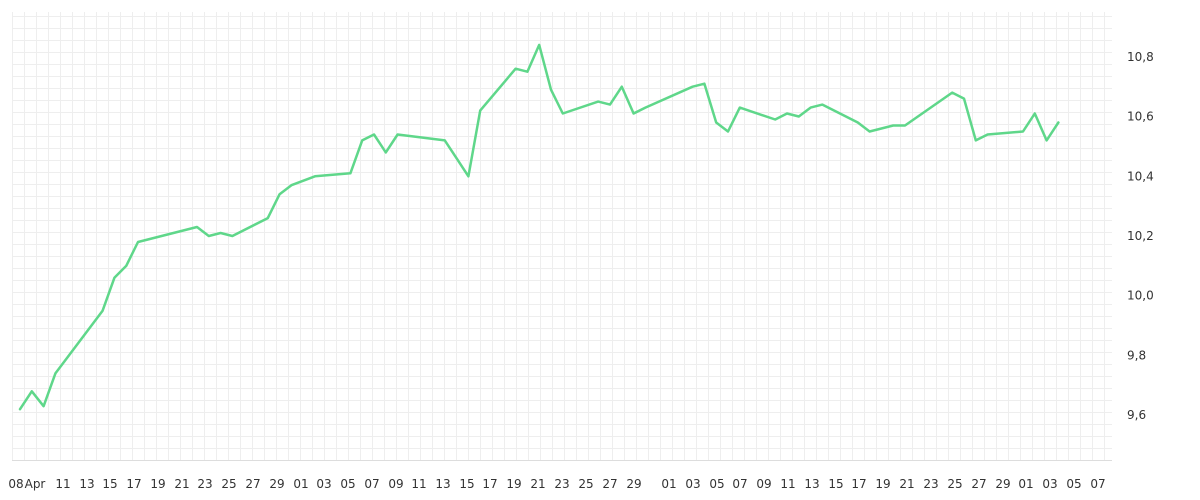 Image resolution: width=1200 pixels, height=500 pixels. Describe the element at coordinates (1140, 296) in the screenshot. I see `y-tick-label: 10,0` at that location.